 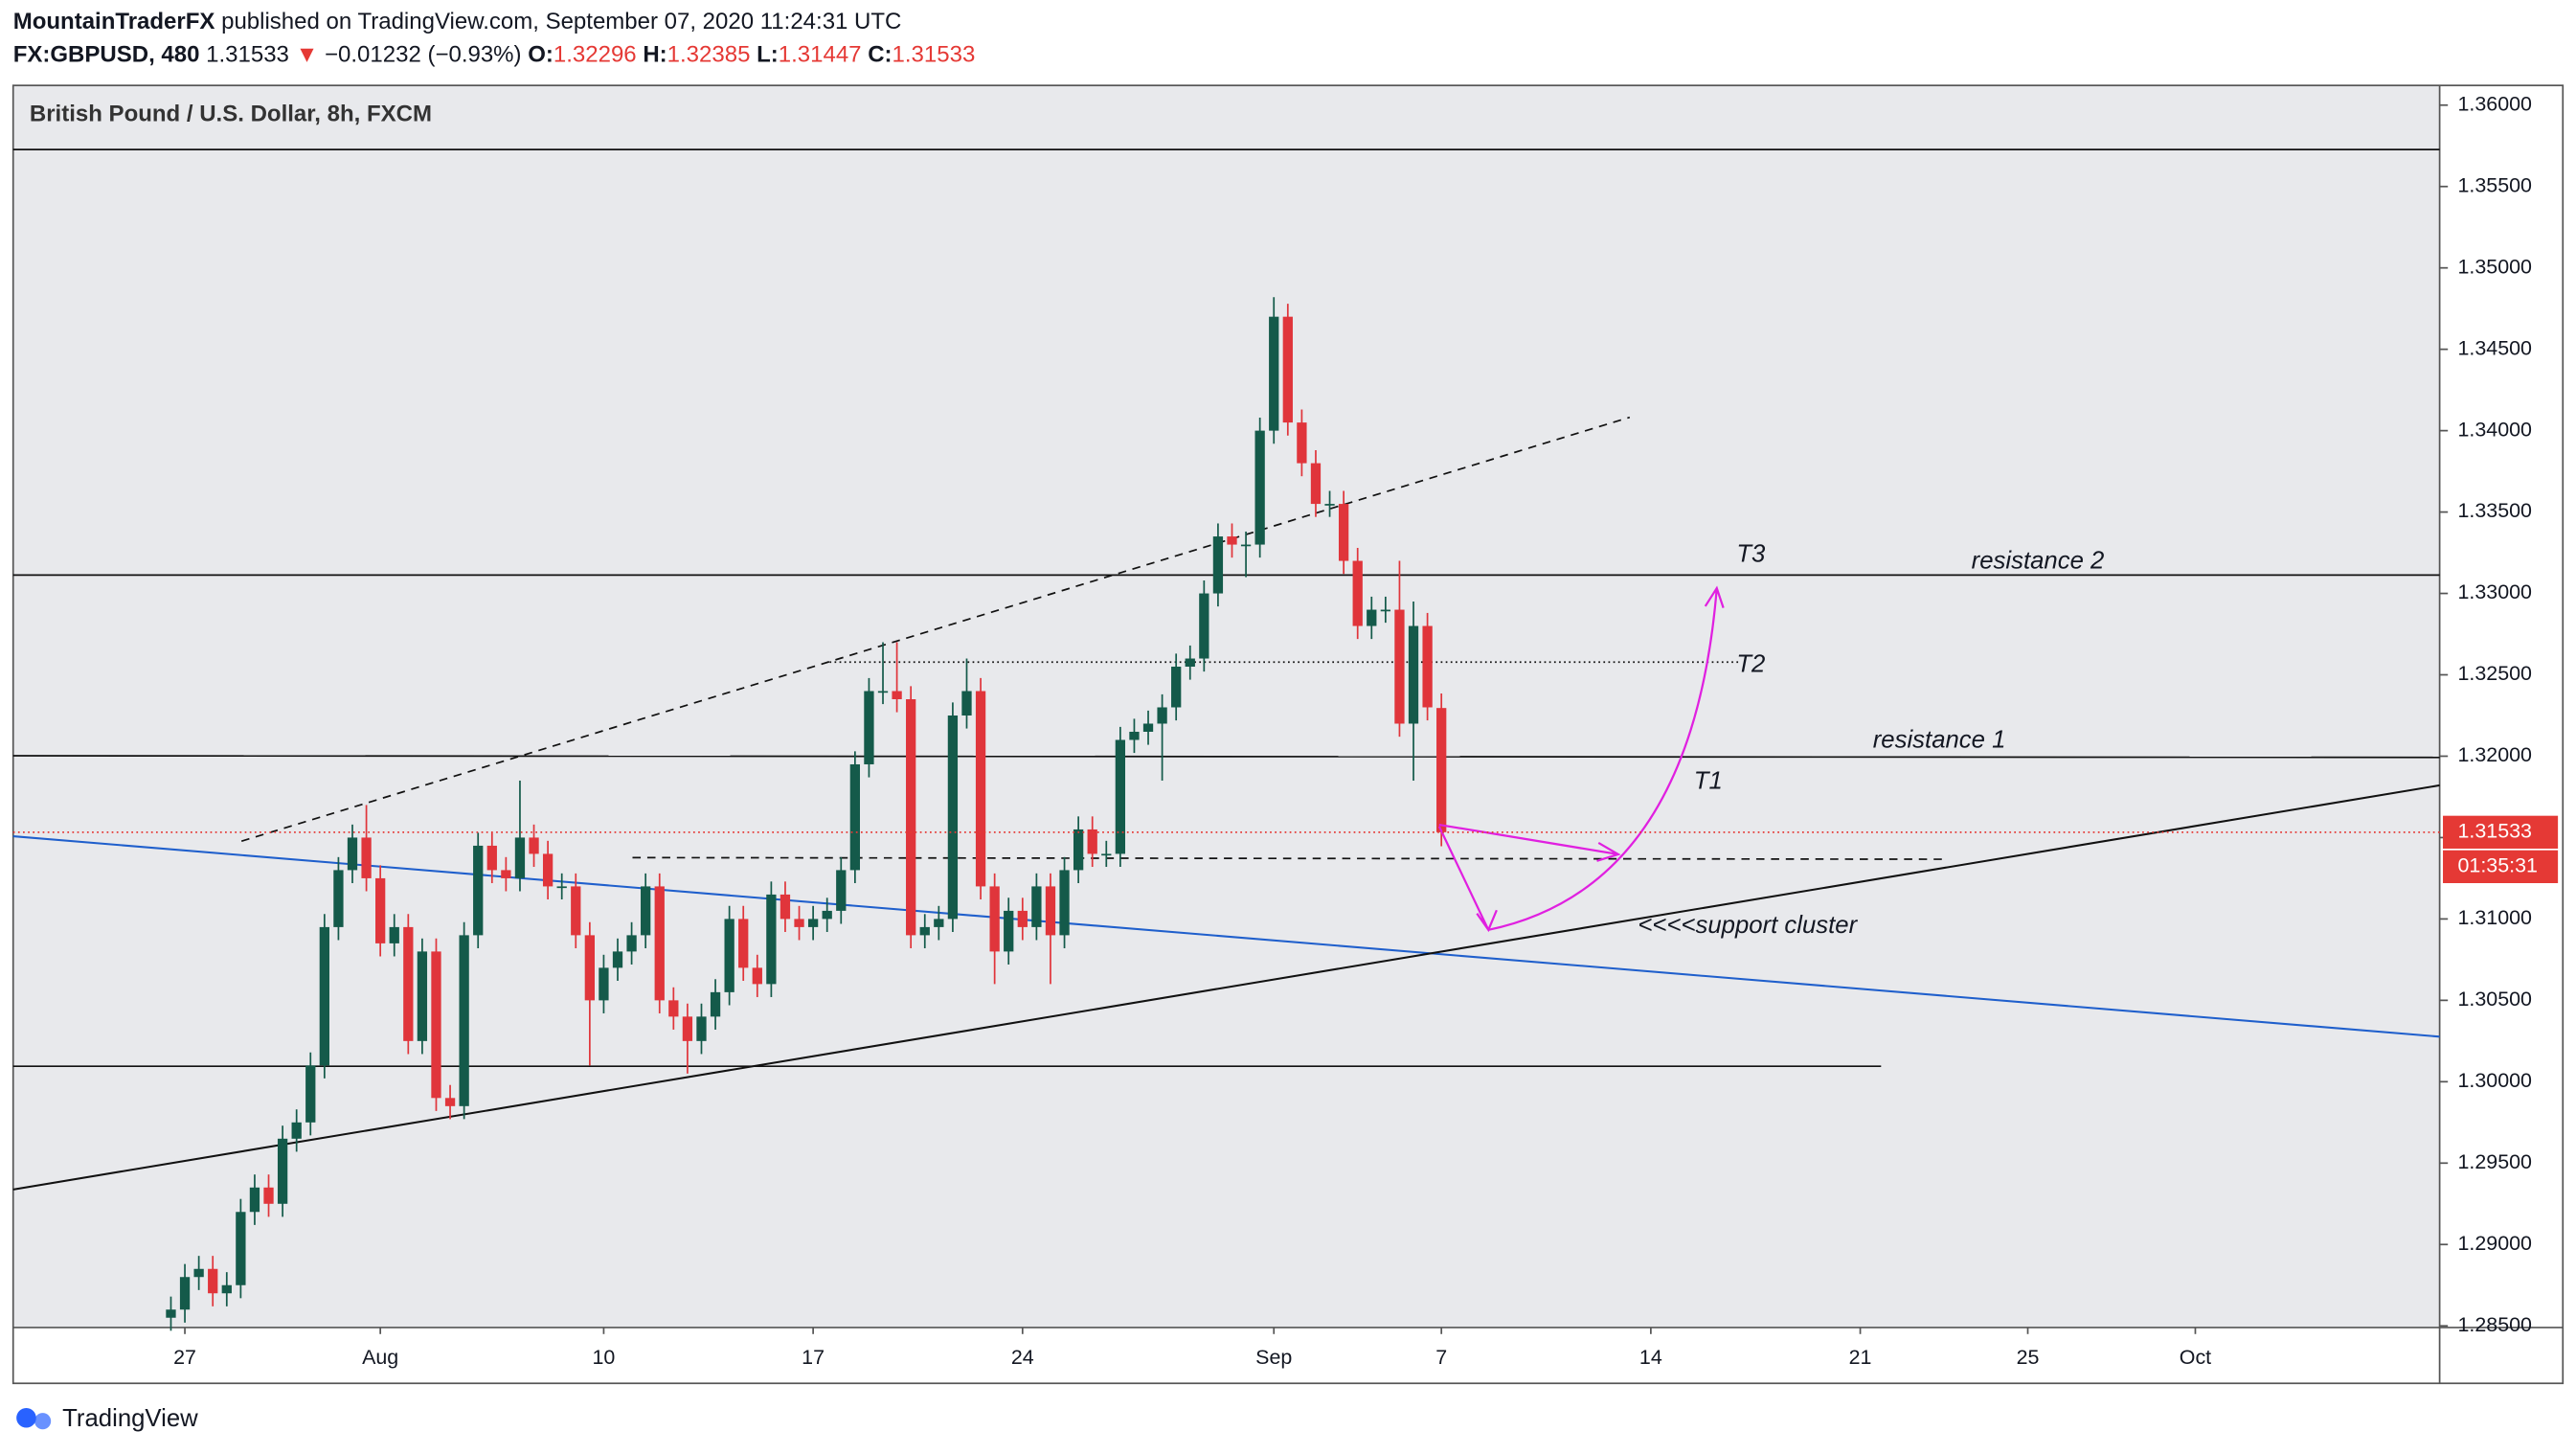 I want to click on projection-arrows, so click(x=1581, y=759).